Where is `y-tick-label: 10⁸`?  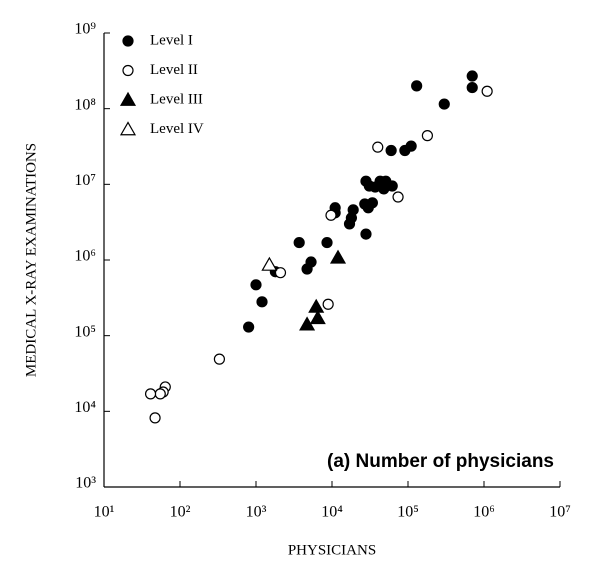
y-tick-label: 10⁸ is located at coordinates (85, 104).